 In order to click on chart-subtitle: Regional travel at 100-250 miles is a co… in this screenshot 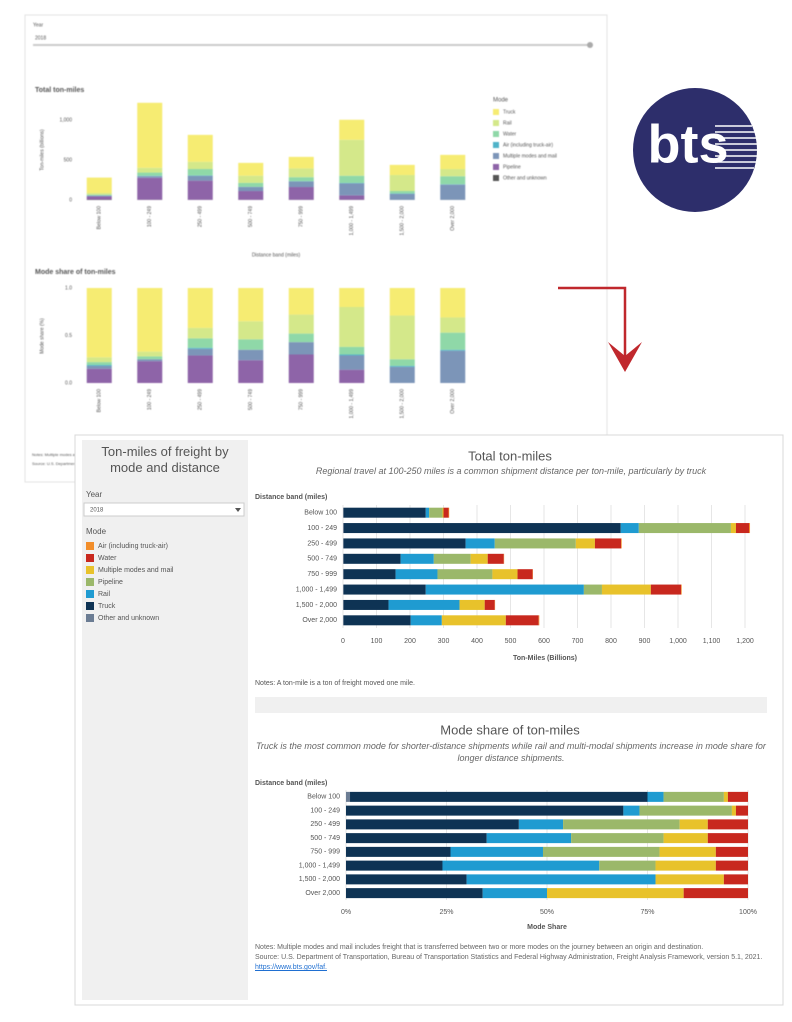, I will do `click(511, 471)`.